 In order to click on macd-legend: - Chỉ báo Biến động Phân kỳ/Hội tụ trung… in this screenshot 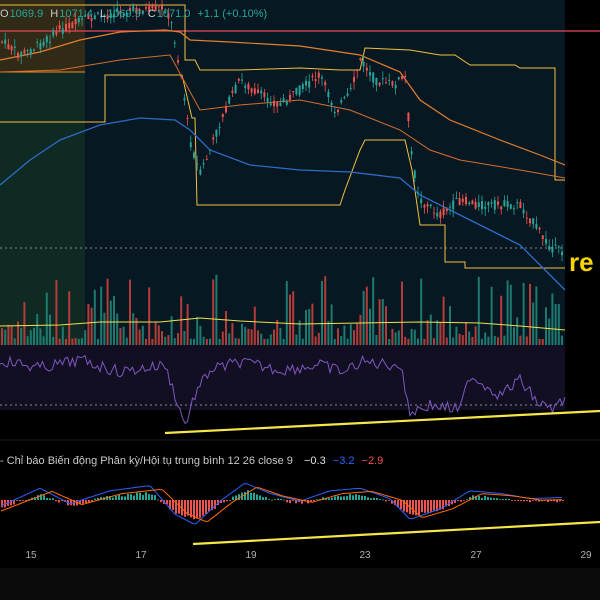, I will do `click(191, 461)`.